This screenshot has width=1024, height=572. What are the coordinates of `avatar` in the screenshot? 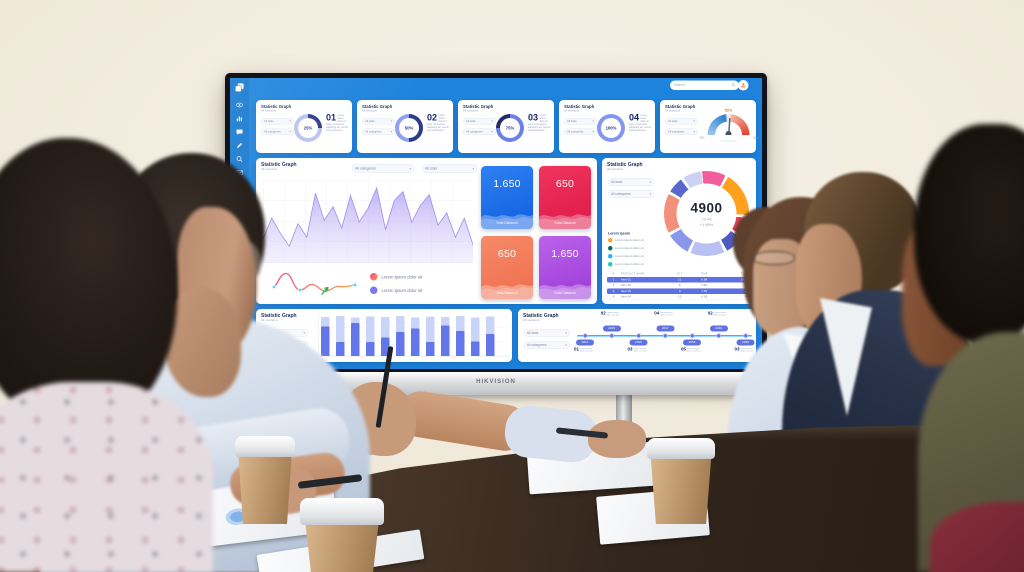 It's located at (743, 85).